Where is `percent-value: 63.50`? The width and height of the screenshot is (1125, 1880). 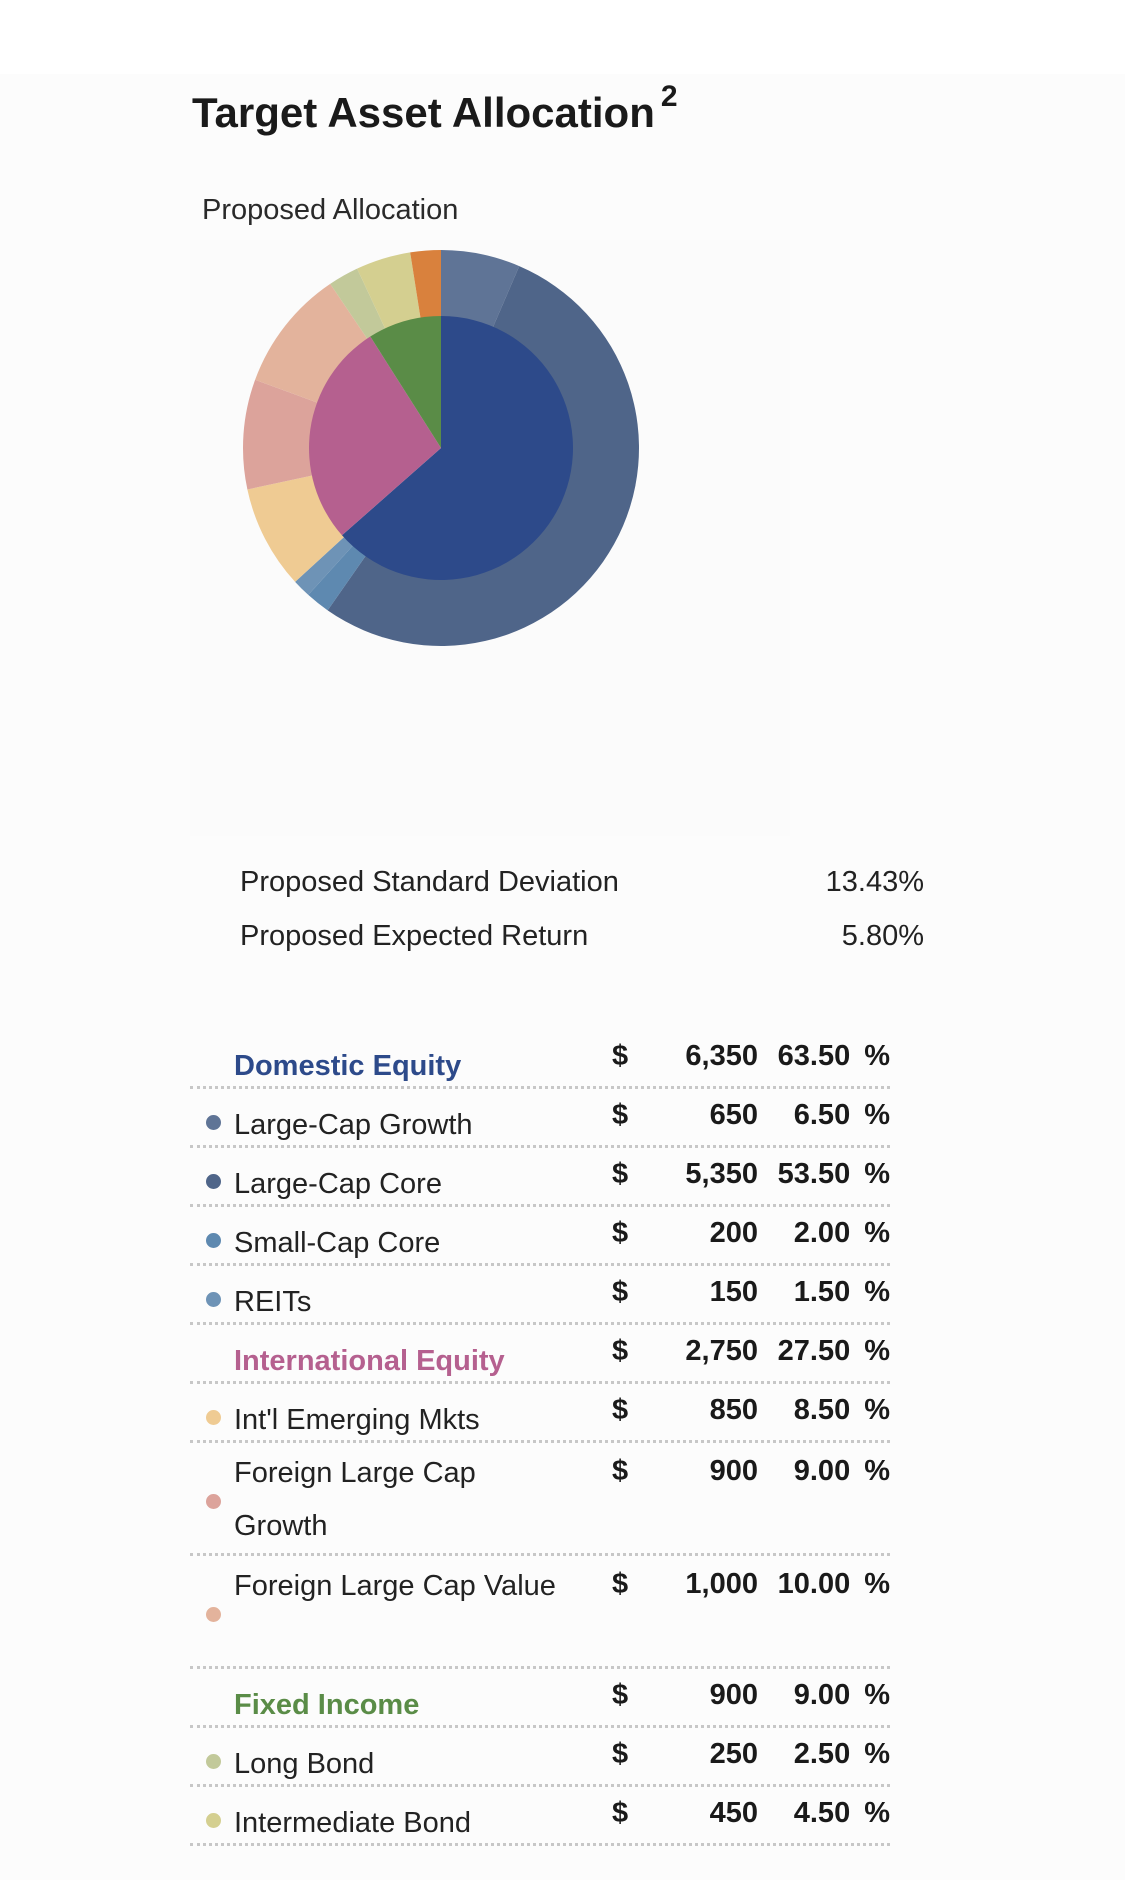 percent-value: 63.50 is located at coordinates (814, 1056).